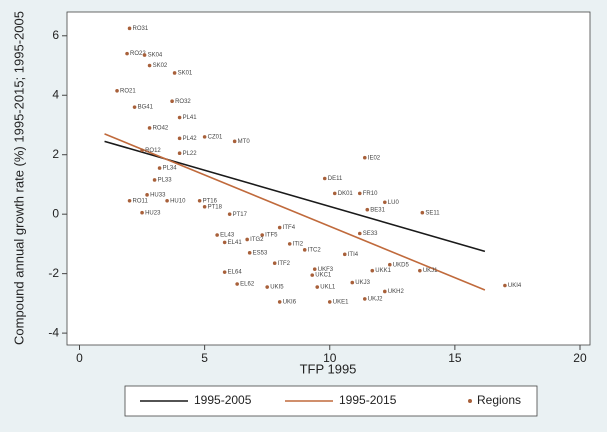 The height and width of the screenshot is (432, 607). What do you see at coordinates (153, 151) in the screenshot?
I see `point-label: RO12` at bounding box center [153, 151].